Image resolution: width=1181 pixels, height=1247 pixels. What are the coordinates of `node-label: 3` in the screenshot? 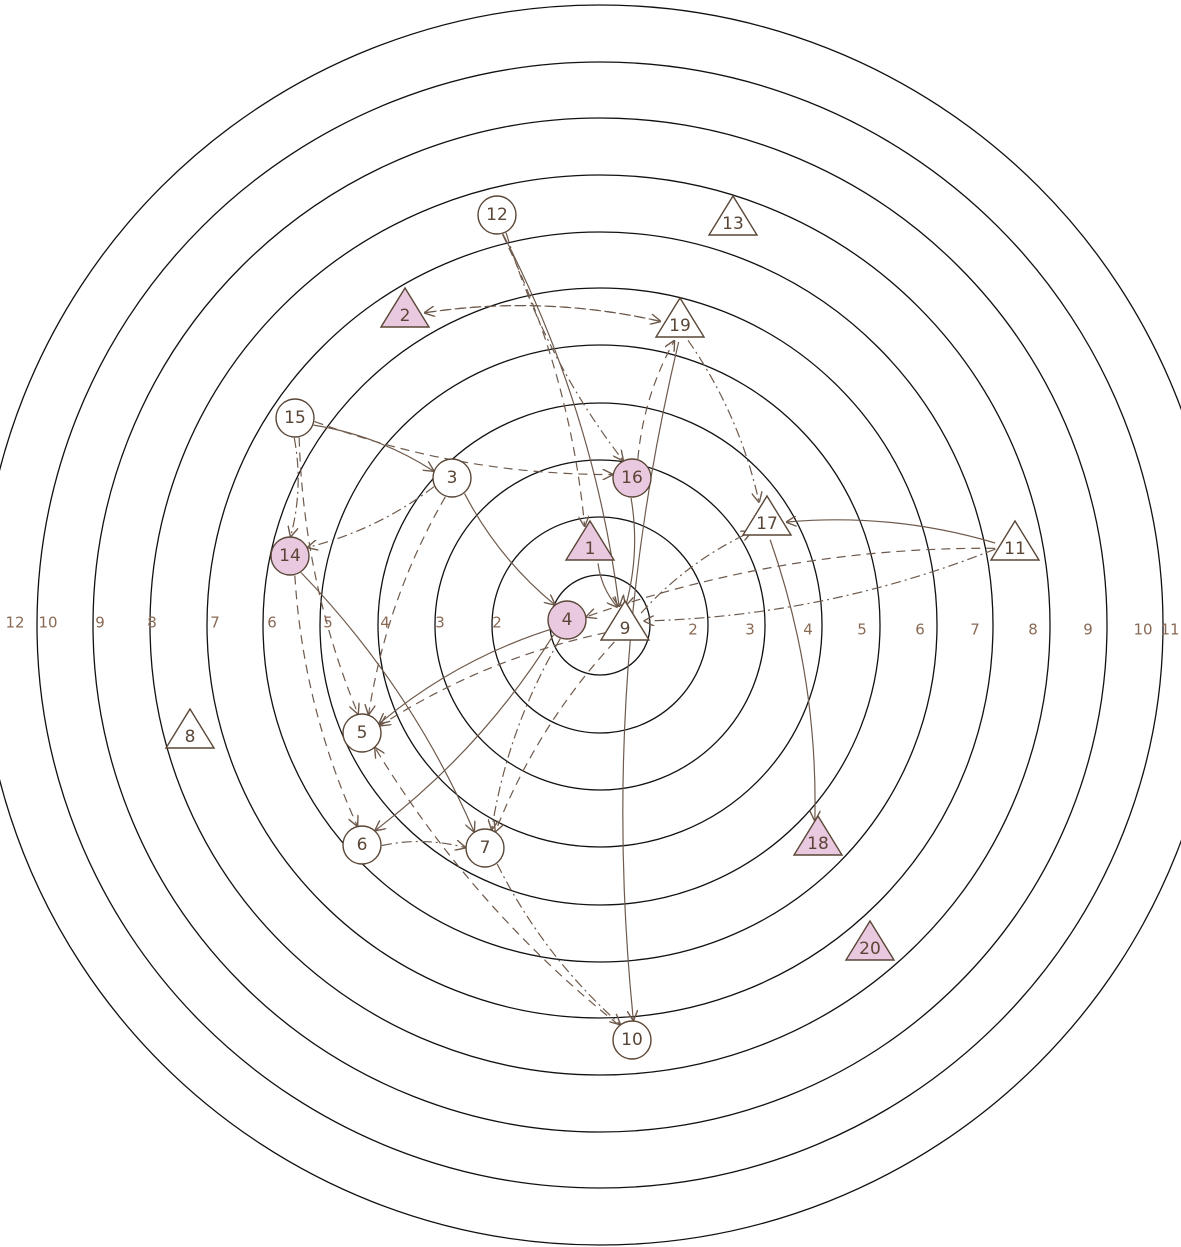 It's located at (452, 478).